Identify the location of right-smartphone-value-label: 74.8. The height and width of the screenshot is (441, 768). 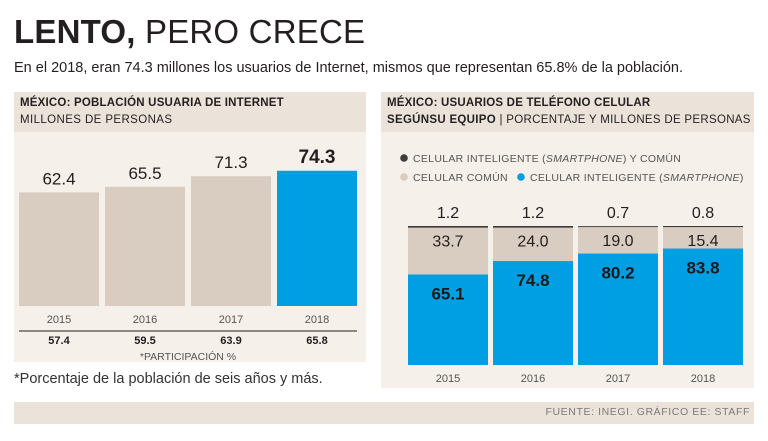
(532, 280).